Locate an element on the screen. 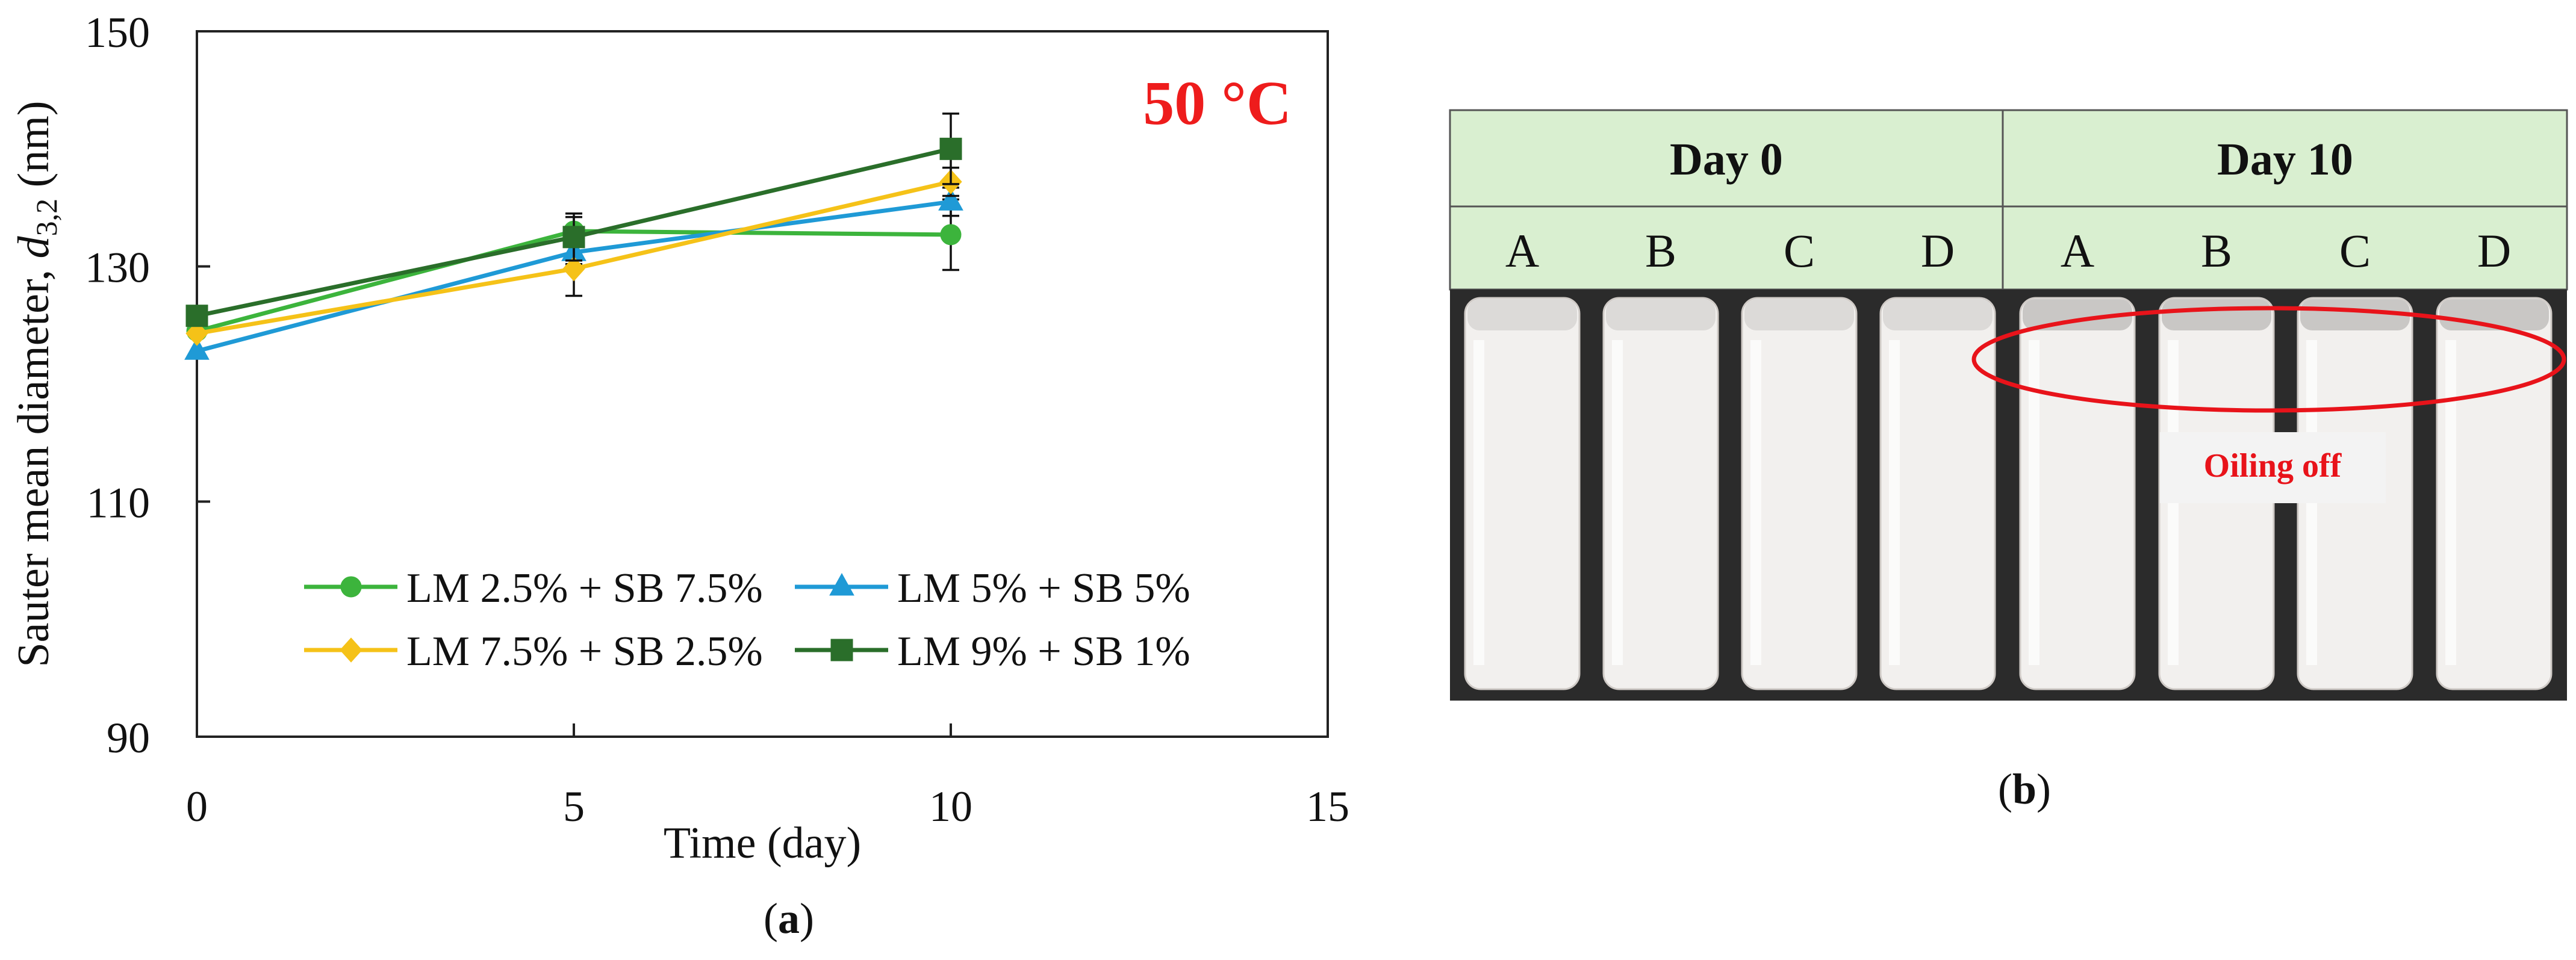 The width and height of the screenshot is (2576, 960). y-label-prefix: Sauter mean diameter, is located at coordinates (34, 462).